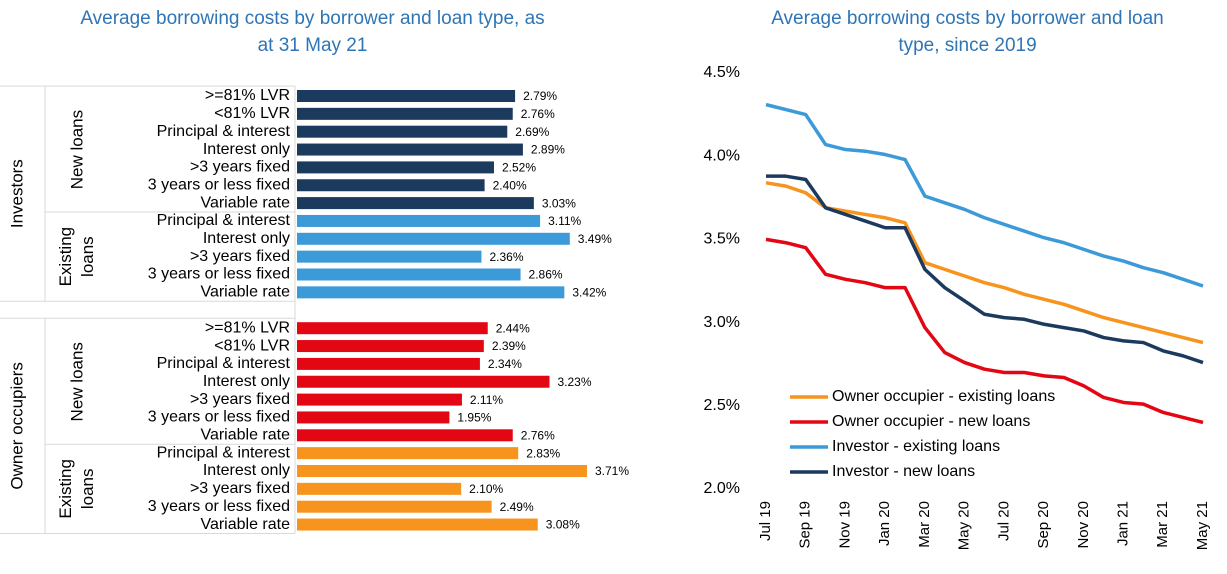 This screenshot has width=1227, height=574. Describe the element at coordinates (931, 421) in the screenshot. I see `legend-label: Owner occupier - new loans` at that location.